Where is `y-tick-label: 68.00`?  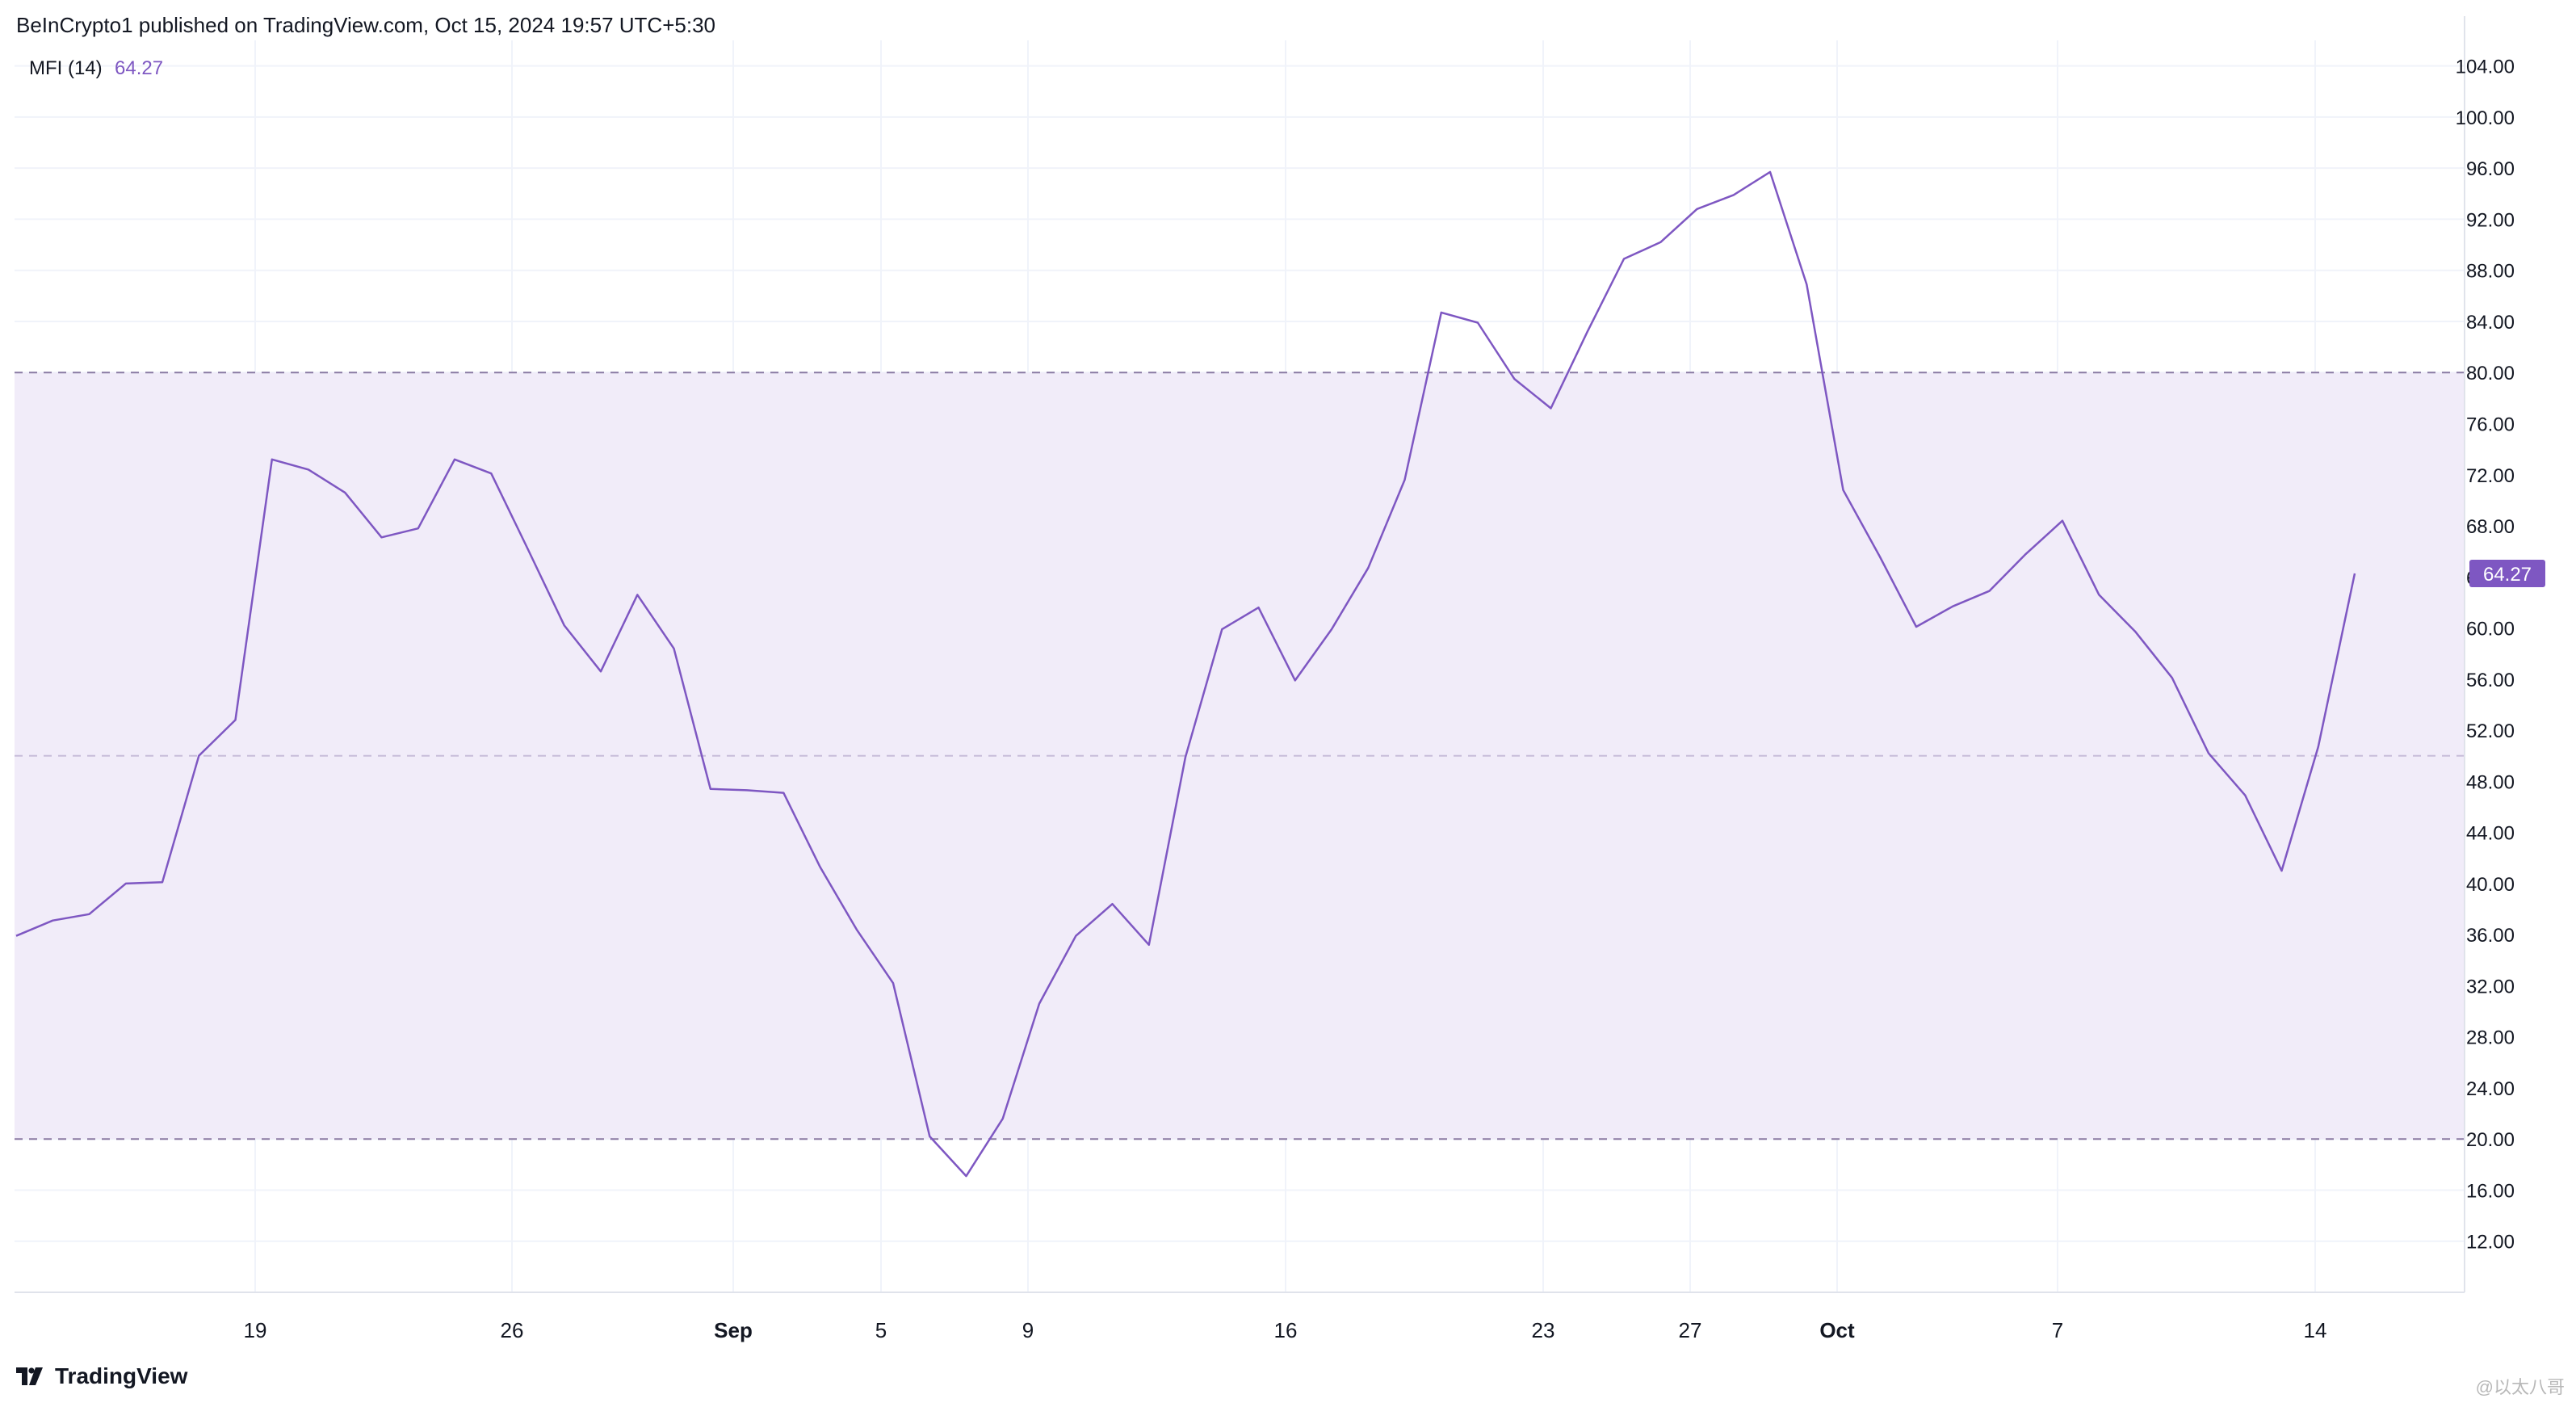 y-tick-label: 68.00 is located at coordinates (2490, 527).